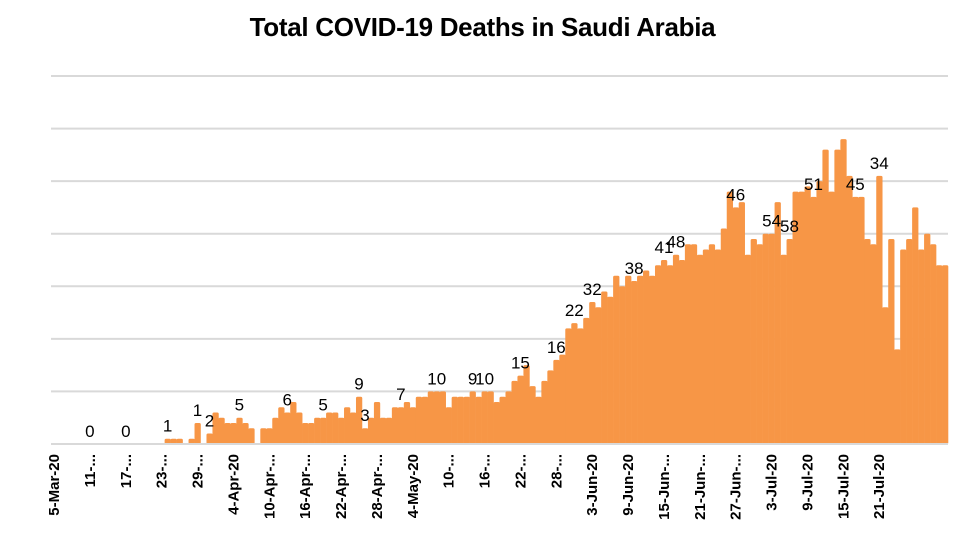 This screenshot has width=965, height=541. I want to click on data-label: 48, so click(675, 242).